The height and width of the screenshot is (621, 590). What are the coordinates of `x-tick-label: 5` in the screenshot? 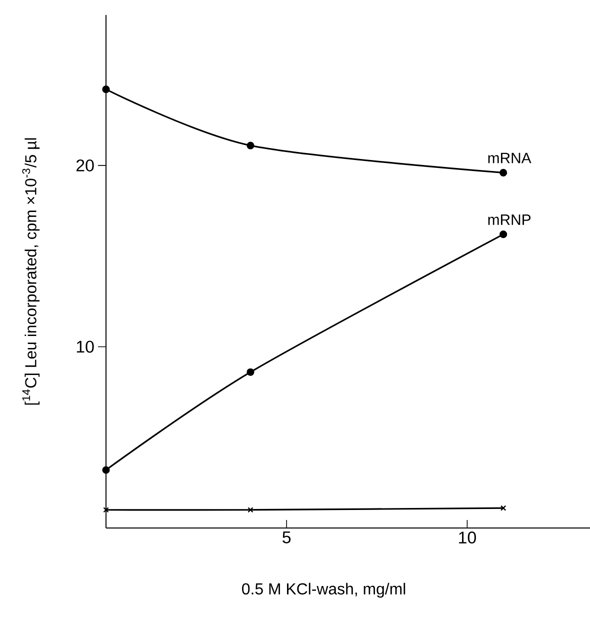 It's located at (286, 538).